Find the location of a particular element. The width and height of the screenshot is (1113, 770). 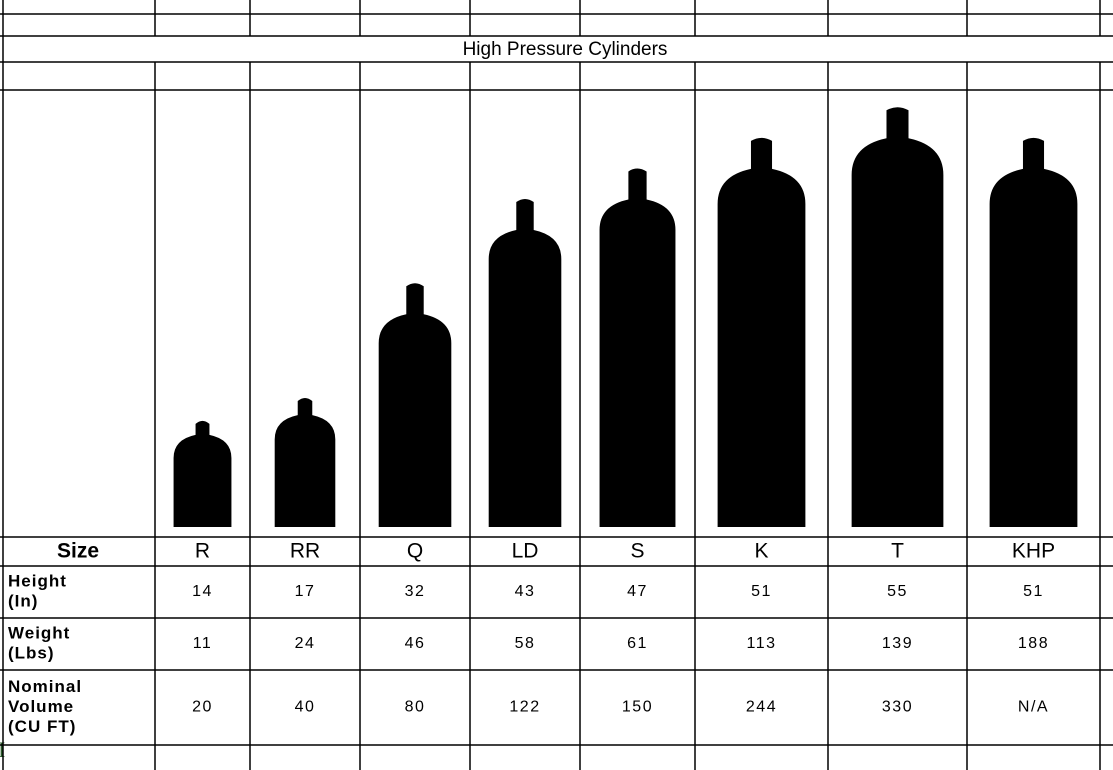

row-label: Nominal is located at coordinates (45, 686).